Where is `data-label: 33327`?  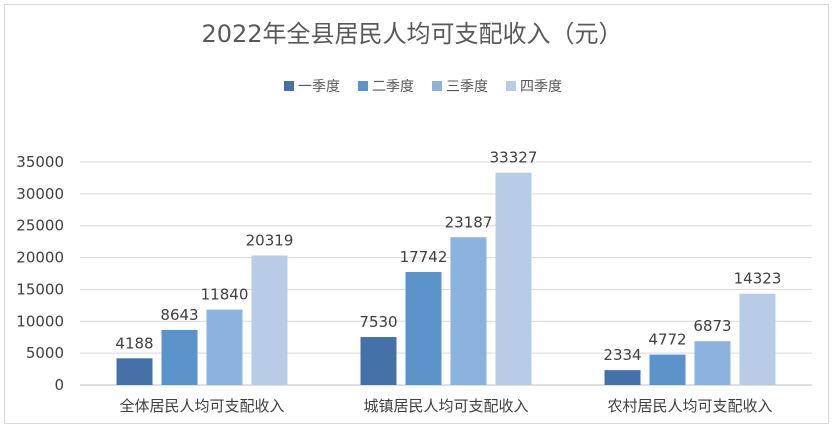
data-label: 33327 is located at coordinates (514, 158).